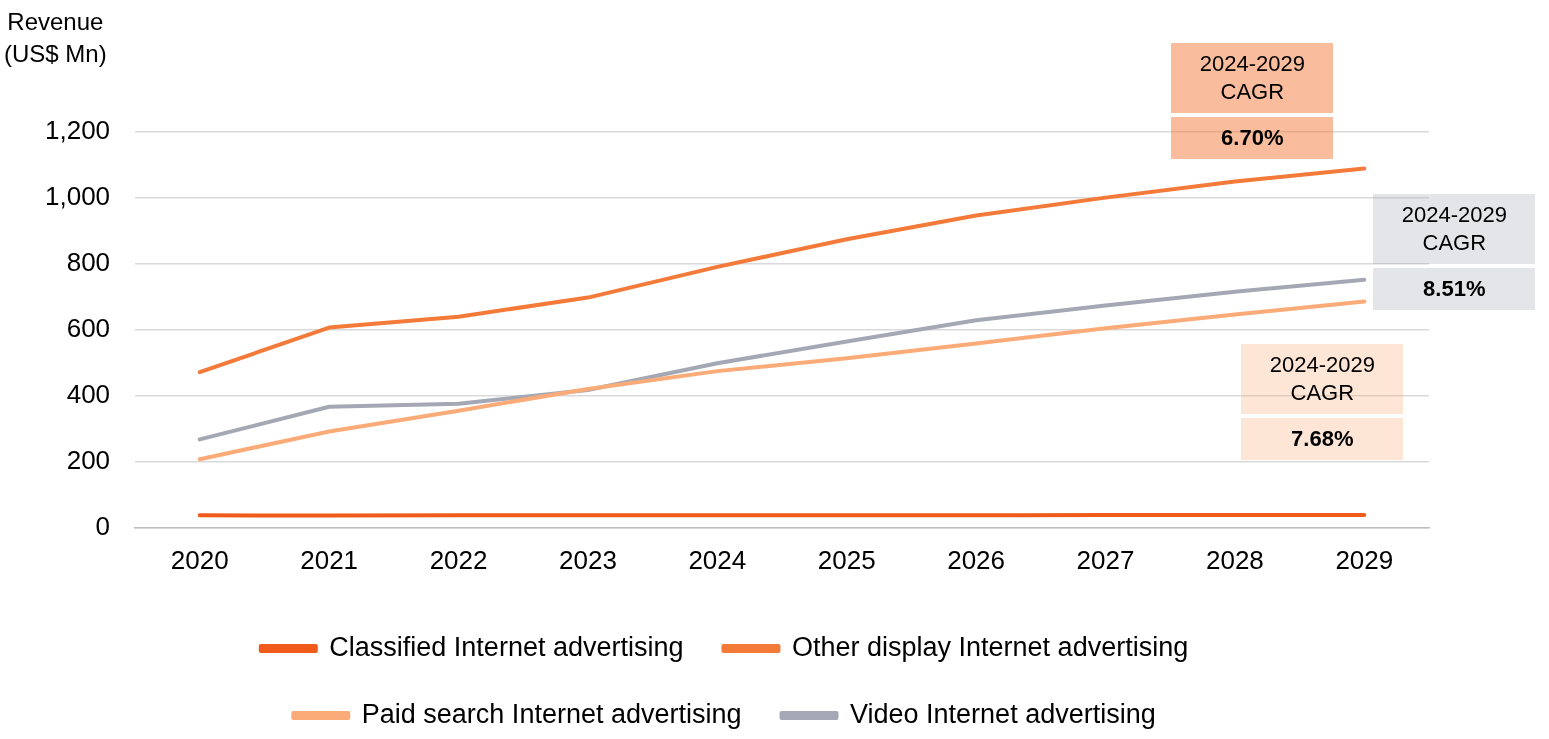  What do you see at coordinates (846, 559) in the screenshot?
I see `x-tick-label: 2025` at bounding box center [846, 559].